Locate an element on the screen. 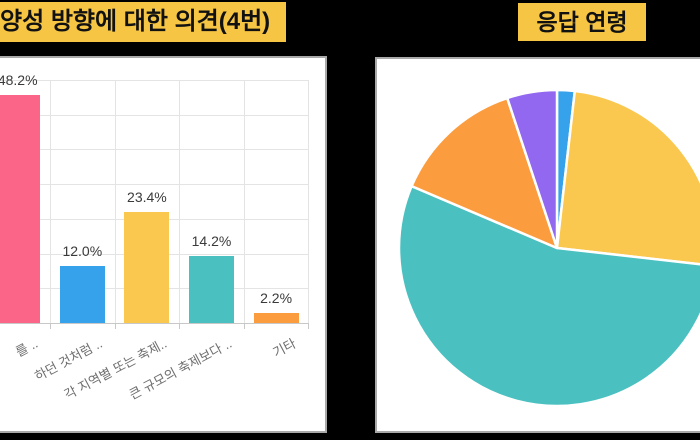 Image resolution: width=700 pixels, height=440 pixels. bar-value-label: 23.4% is located at coordinates (147, 197).